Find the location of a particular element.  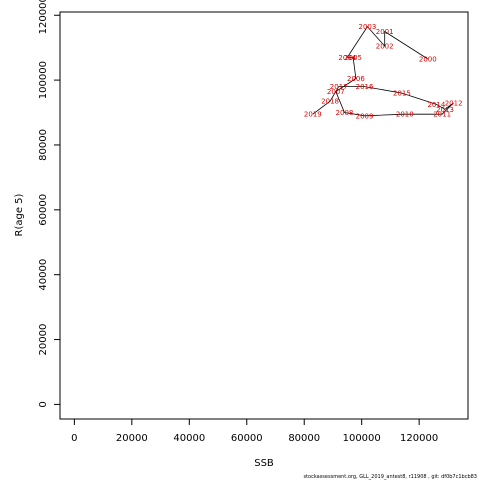

x-tick-label: 100000 is located at coordinates (362, 438).